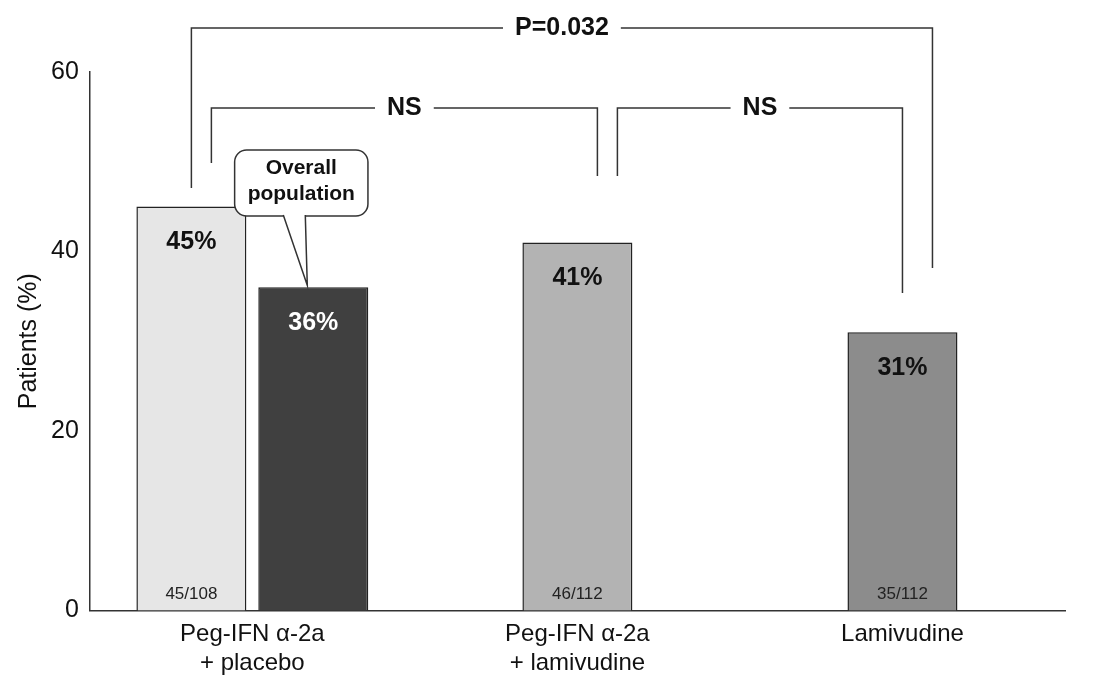 The image size is (1105, 692). I want to click on x-tick-label: Lamivudine, so click(902, 633).